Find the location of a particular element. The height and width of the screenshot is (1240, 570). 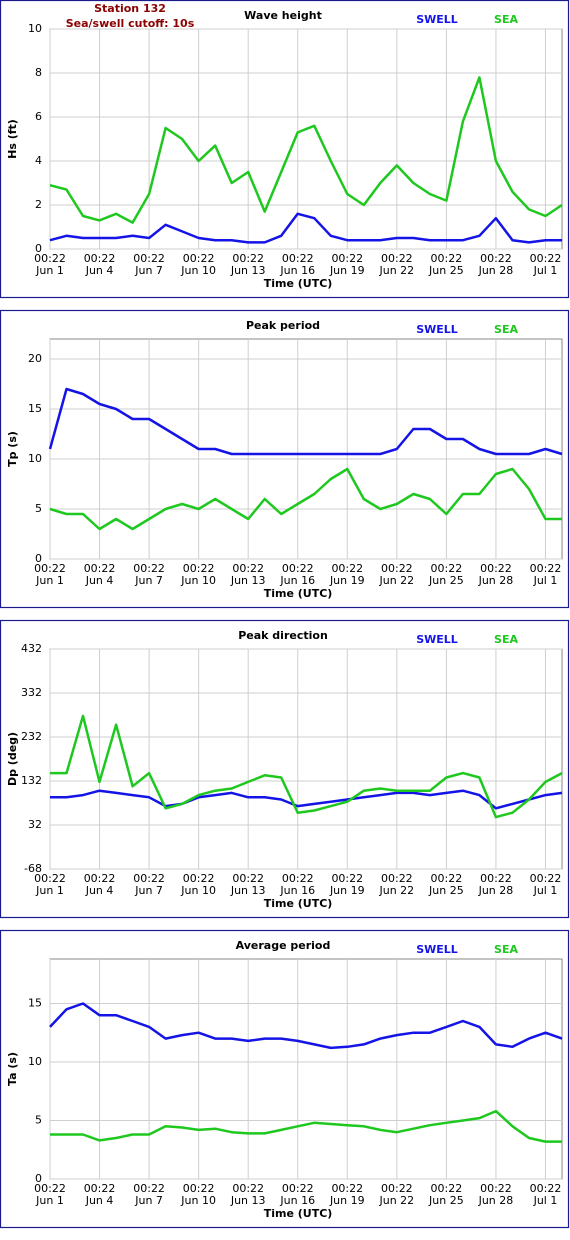

y-tick-label: 8 is located at coordinates (38, 72).